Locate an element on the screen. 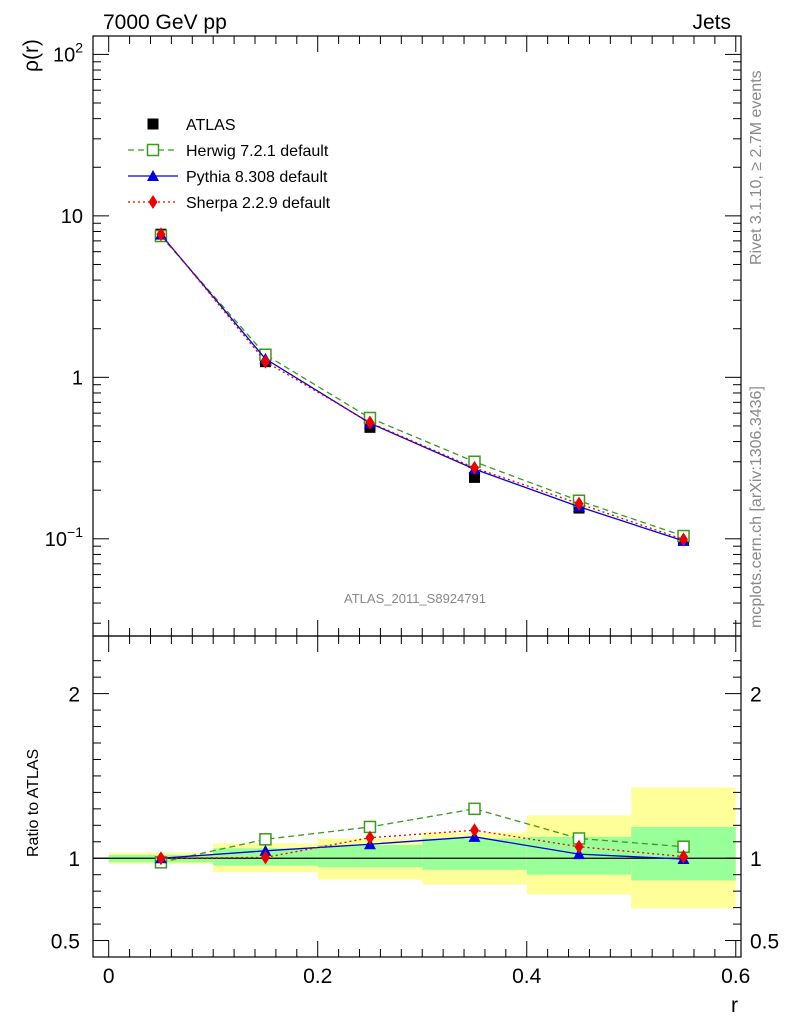  mcplots-label: mcplots.cern.ch [arXiv:1306.3436] is located at coordinates (756, 507).